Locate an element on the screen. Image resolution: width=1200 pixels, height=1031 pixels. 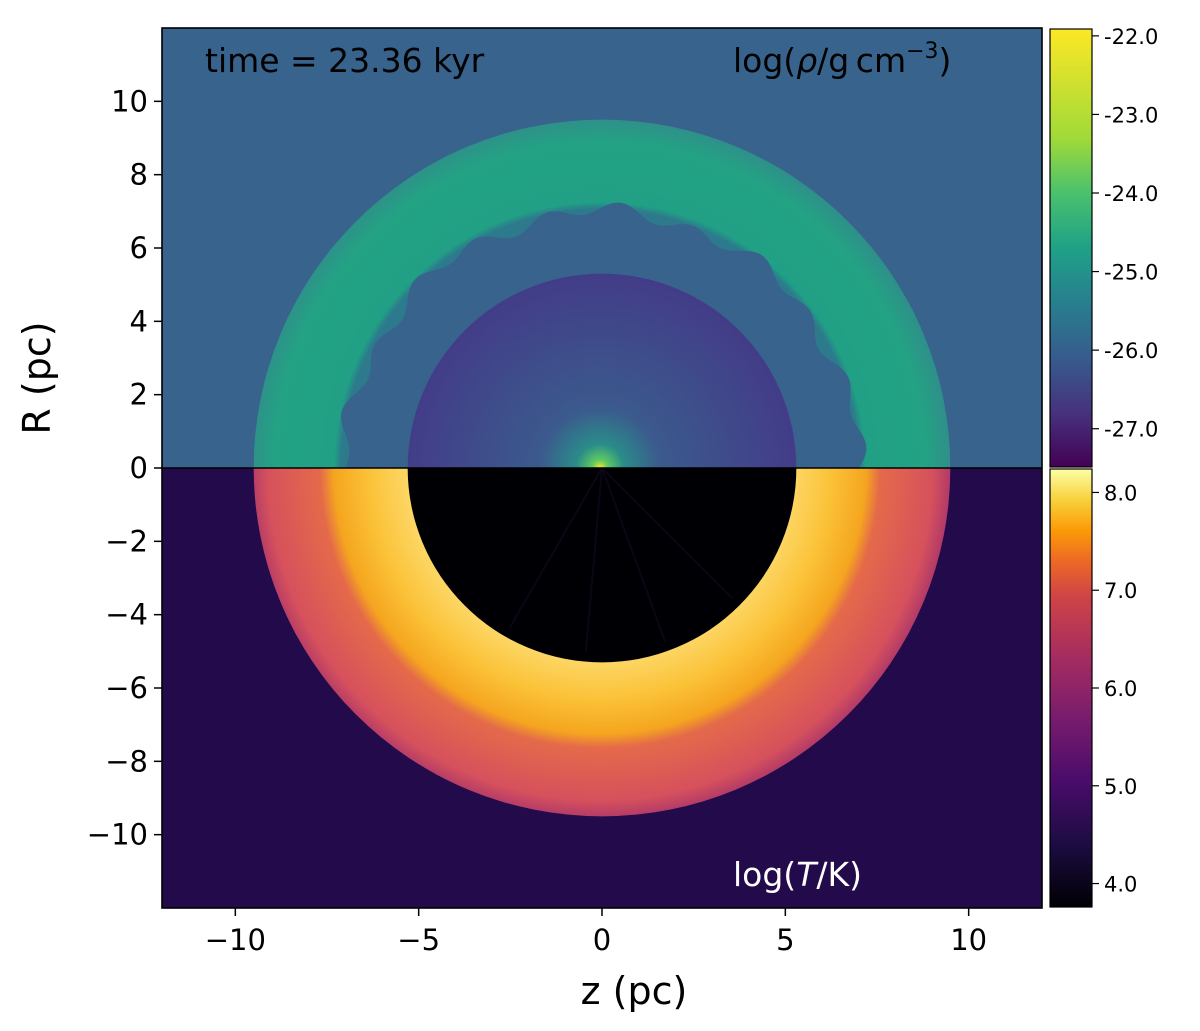
y-axis-label: R (pc) is located at coordinates (37, 377).